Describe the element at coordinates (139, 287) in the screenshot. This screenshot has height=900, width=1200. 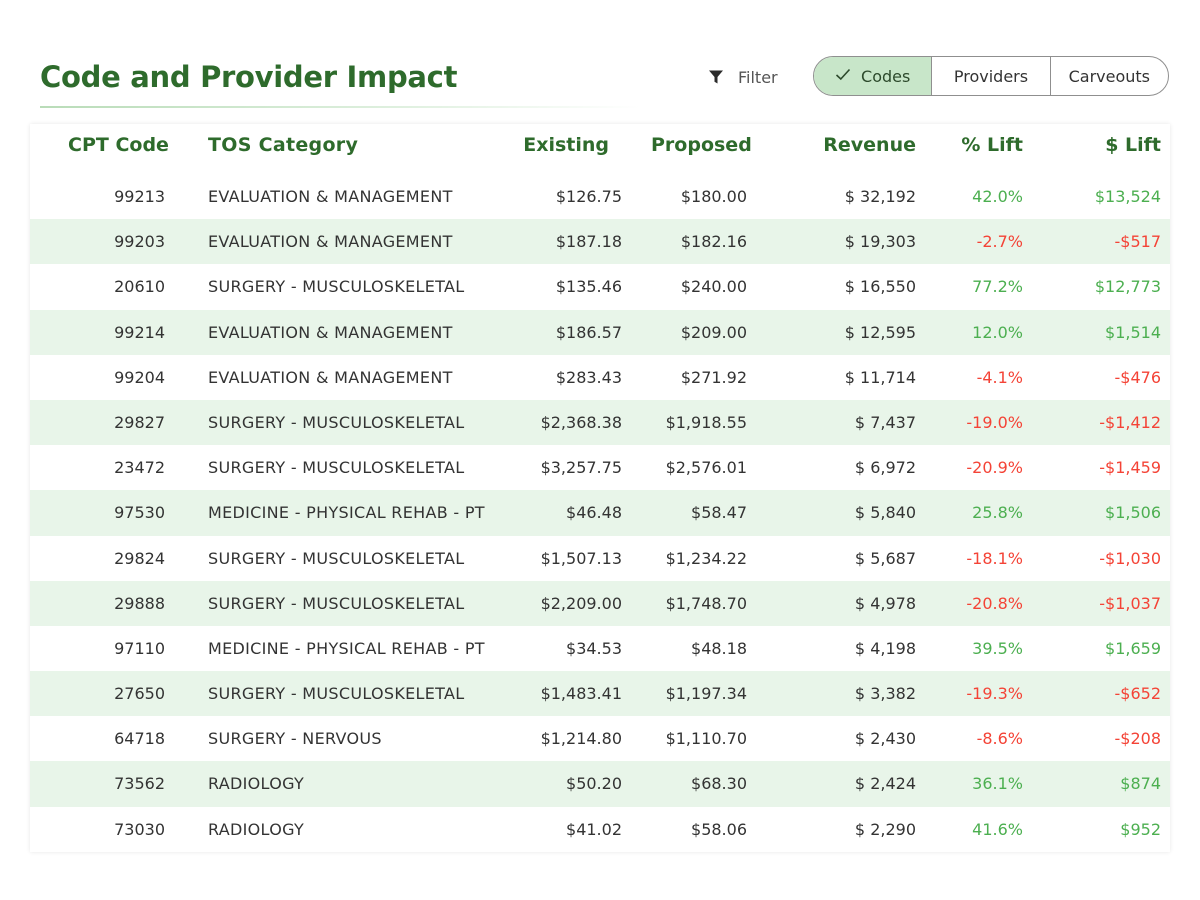
I see `cpt-code-cell: 20610` at that location.